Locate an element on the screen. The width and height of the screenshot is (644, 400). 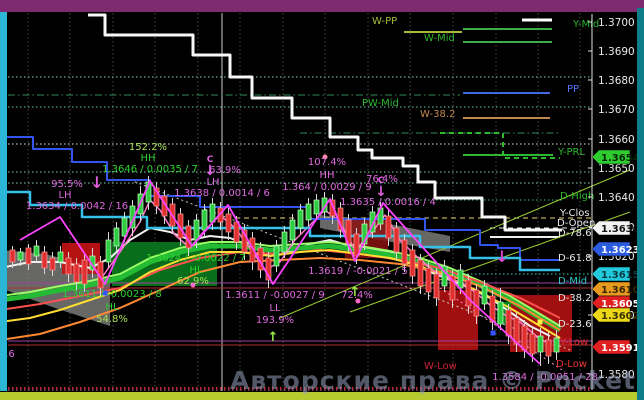
axis-price-label: 1.3580 is located at coordinates (616, 375).